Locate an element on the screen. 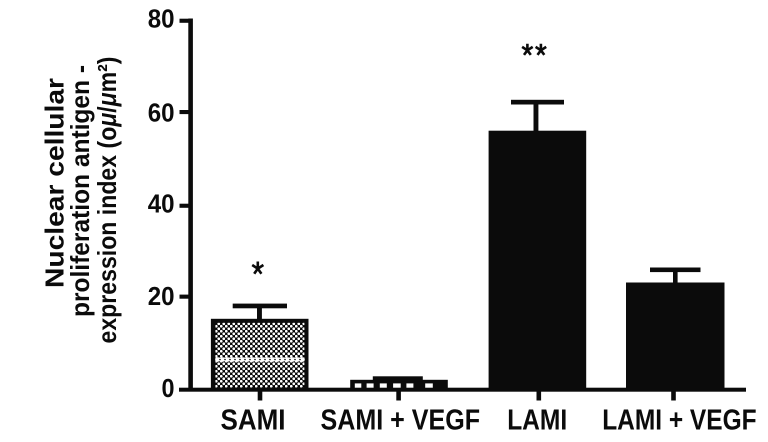 The image size is (768, 442). svg-text: LAMI is located at coordinates (537, 421).